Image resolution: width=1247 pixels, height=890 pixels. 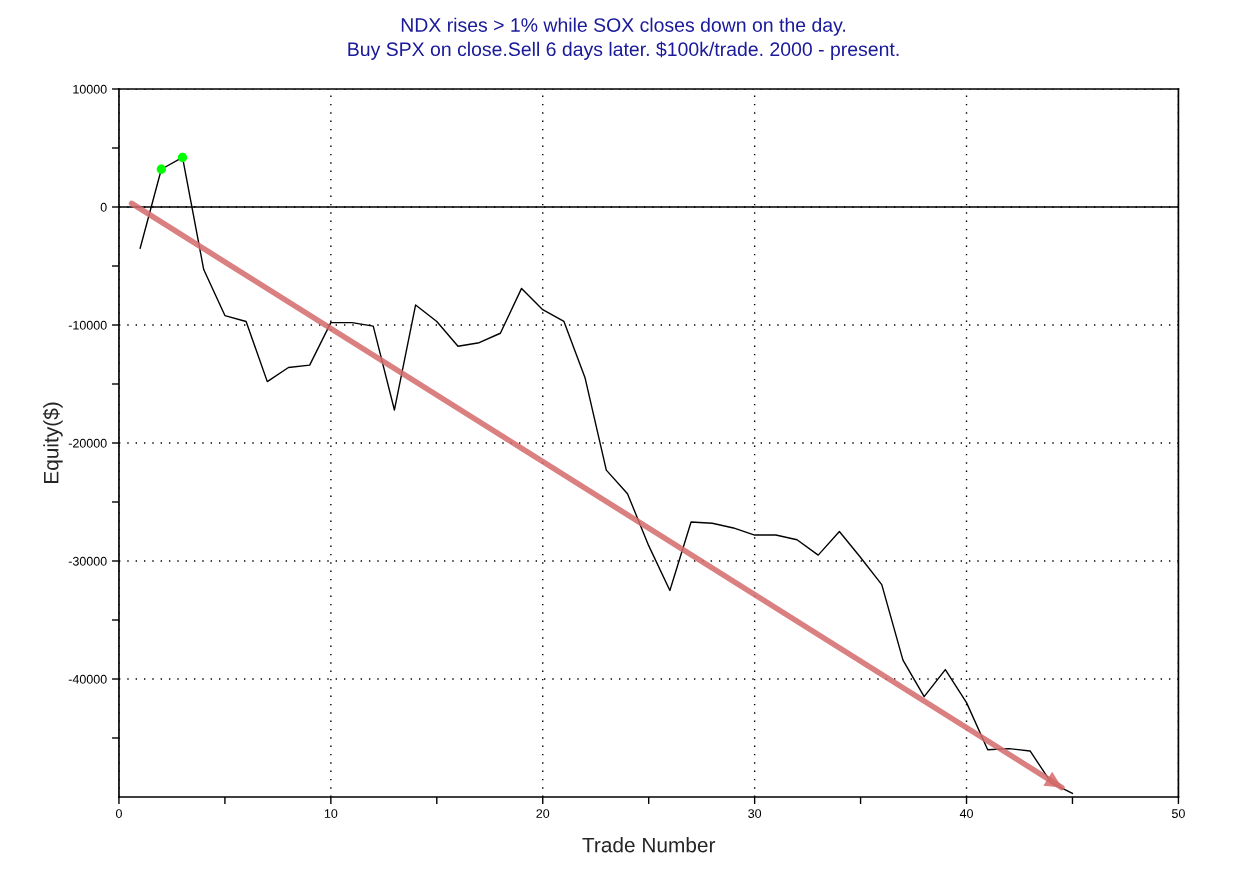 What do you see at coordinates (118, 813) in the screenshot?
I see `x-tick-label: 0` at bounding box center [118, 813].